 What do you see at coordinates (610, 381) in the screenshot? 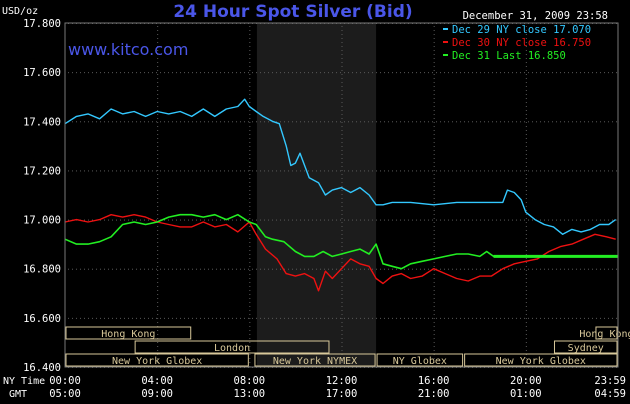
I see `x-tick-label-ny: 23:59` at bounding box center [610, 381].